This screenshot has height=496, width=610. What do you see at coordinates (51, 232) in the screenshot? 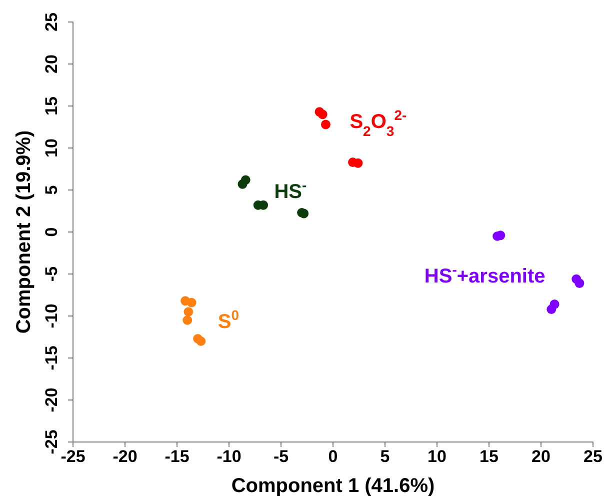
I see `y-tick-label: 0` at bounding box center [51, 232].